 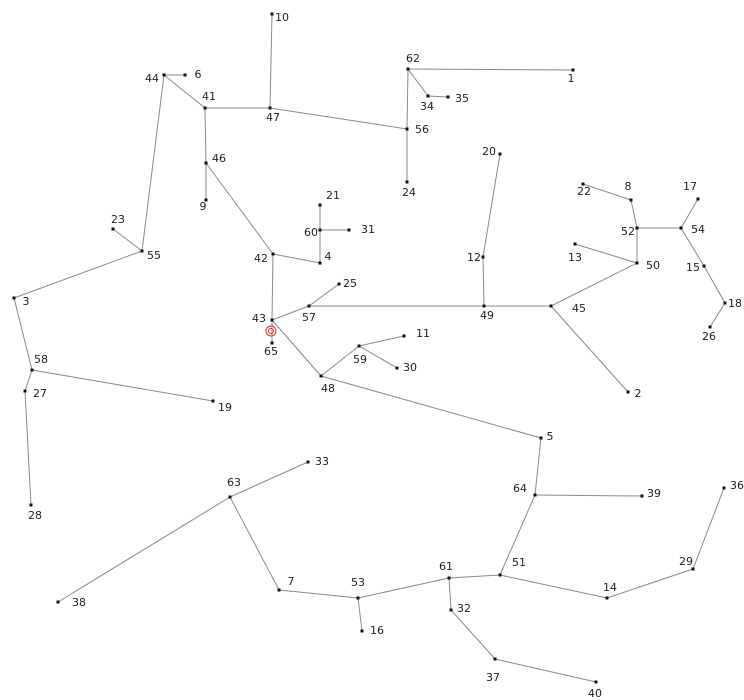 I want to click on node-label: 4, so click(x=328, y=256).